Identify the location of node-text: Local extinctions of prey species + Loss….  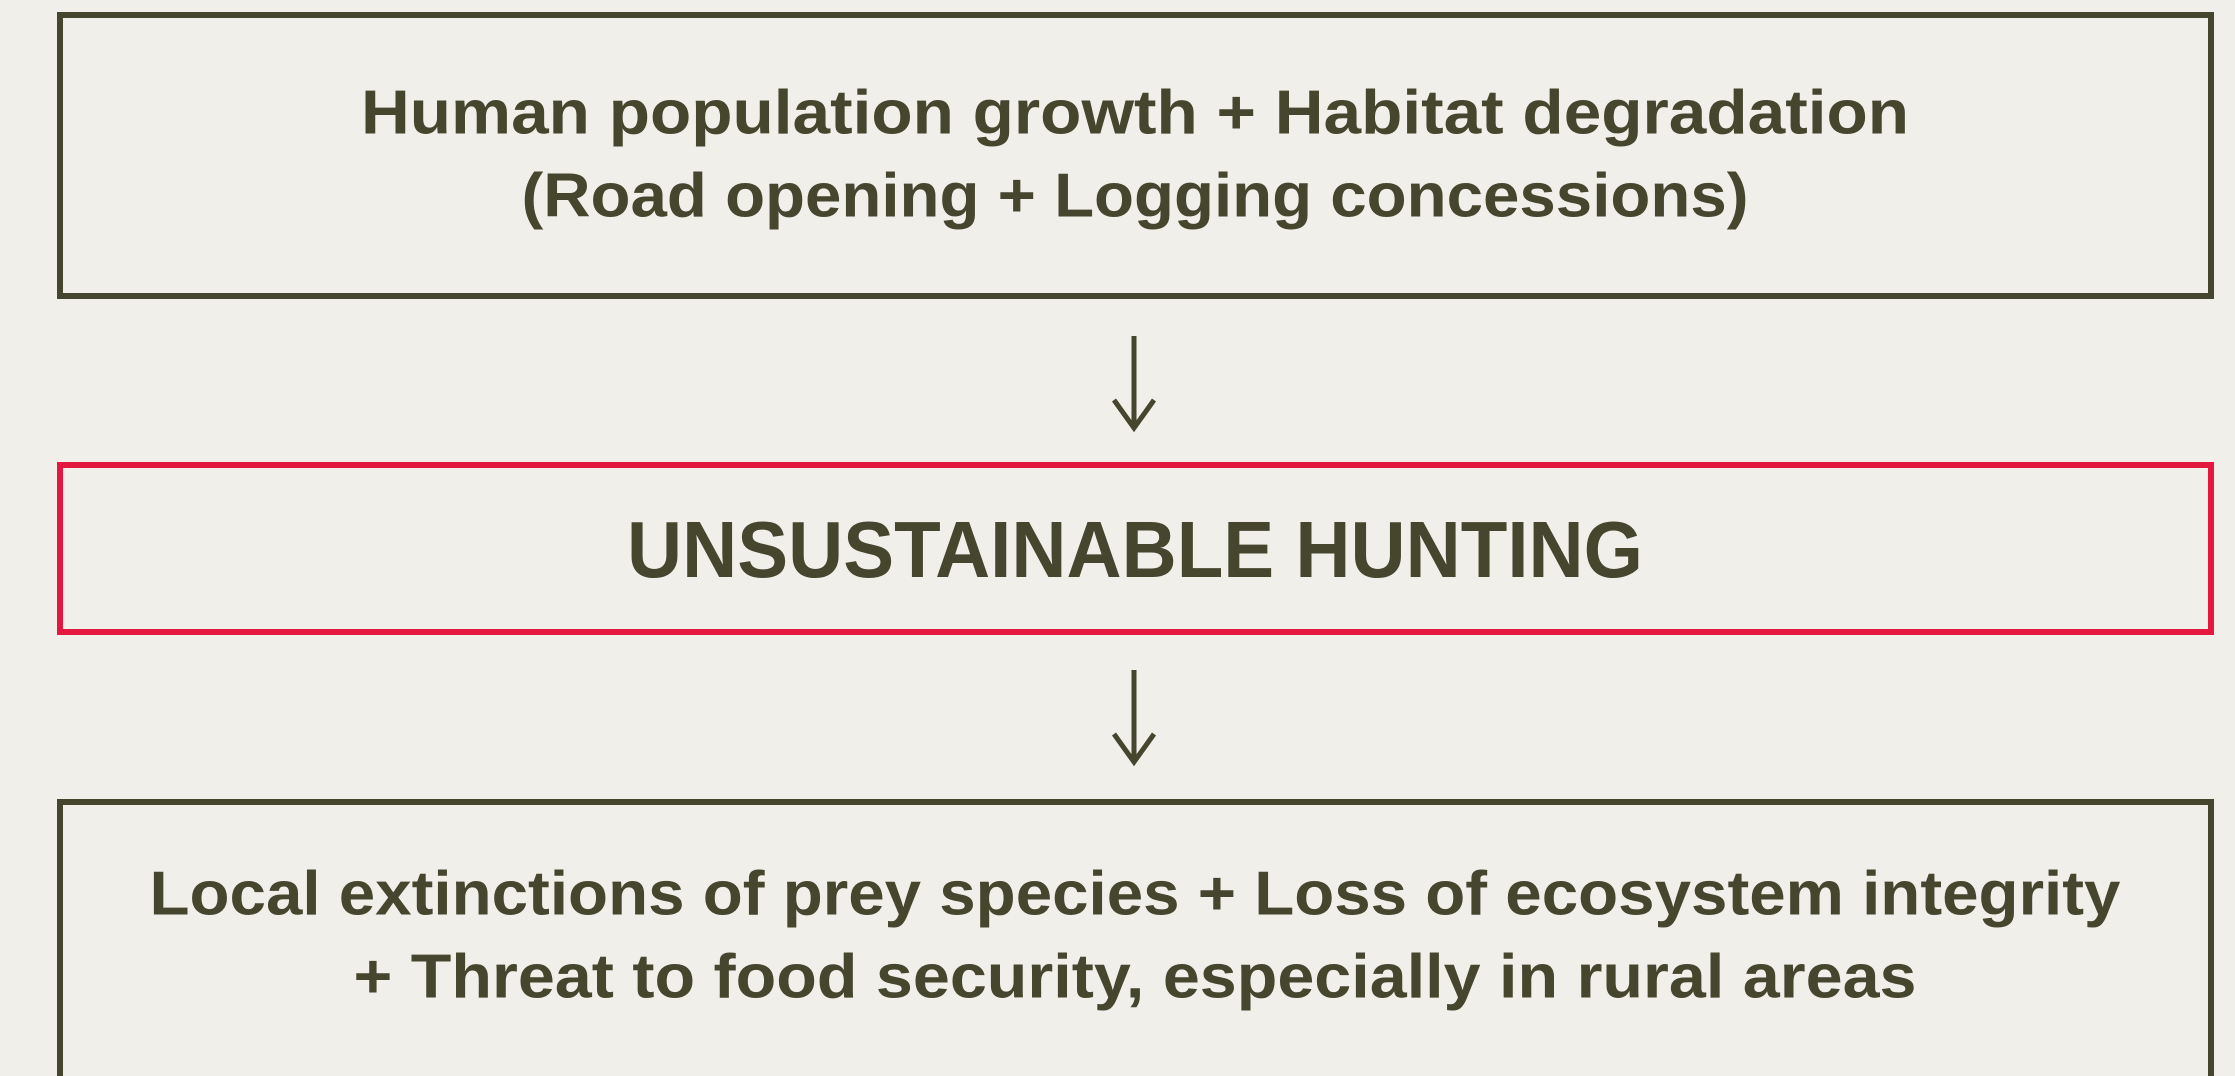
(1136, 893).